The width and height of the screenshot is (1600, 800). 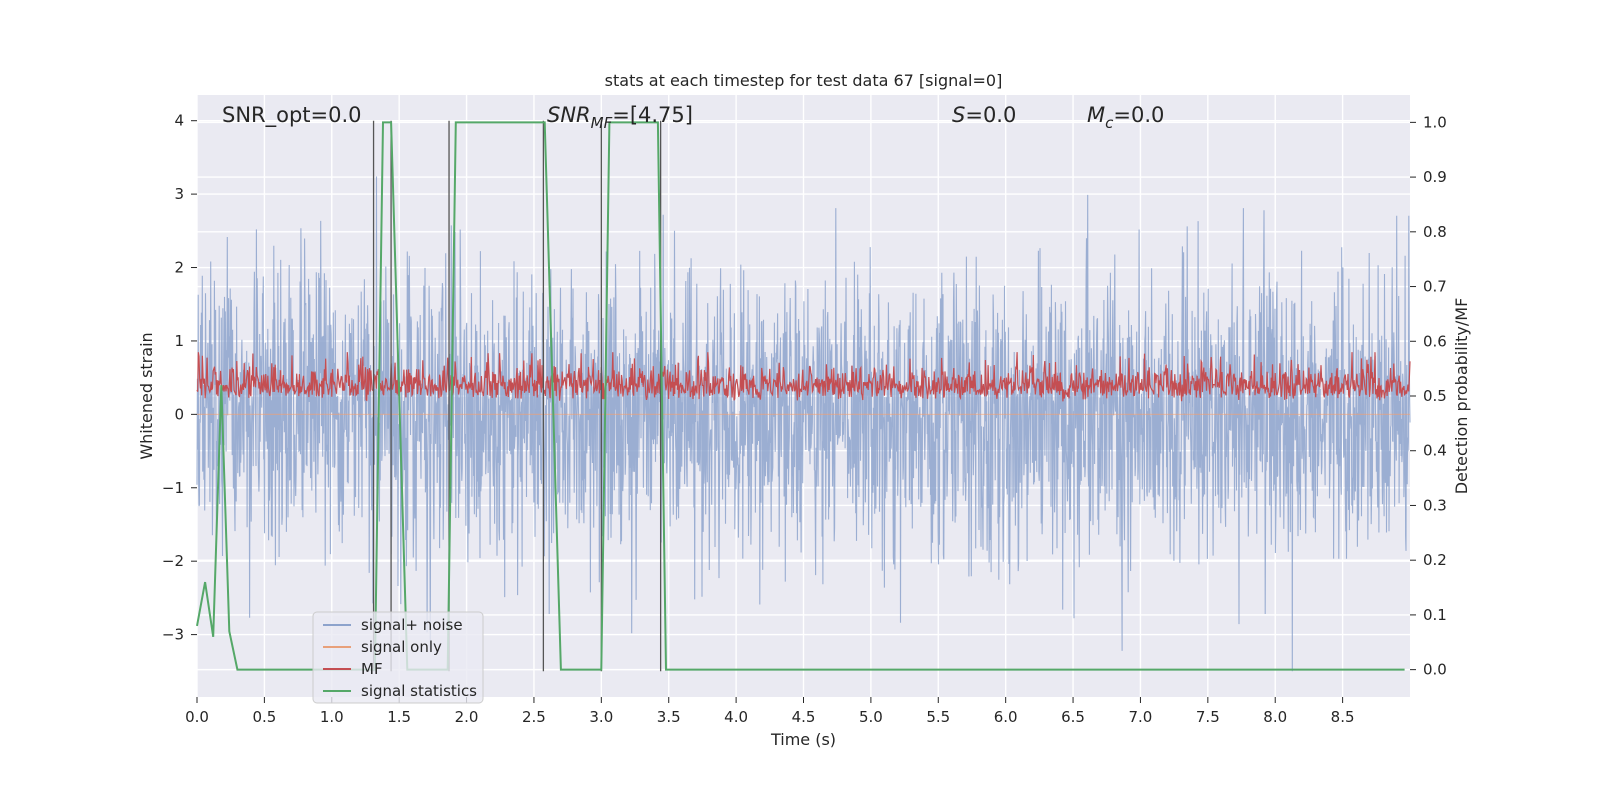 I want to click on x-tick-label: 7.0, so click(x=1141, y=717).